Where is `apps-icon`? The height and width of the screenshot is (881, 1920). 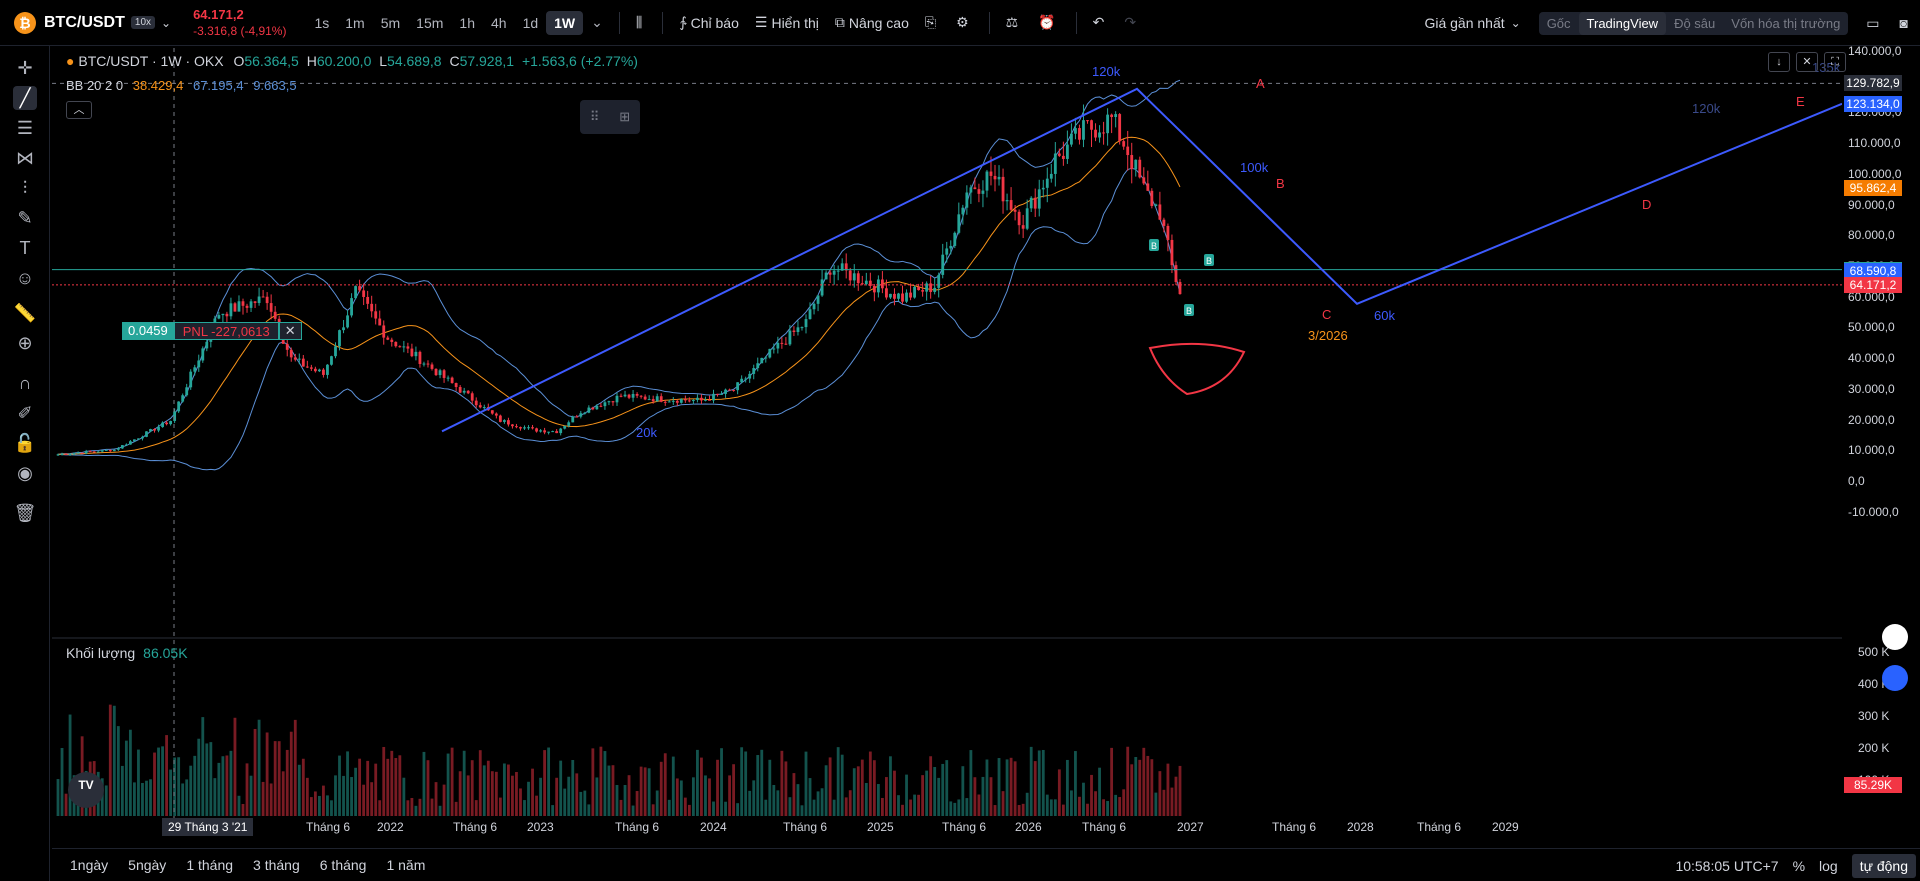 apps-icon is located at coordinates (1895, 637).